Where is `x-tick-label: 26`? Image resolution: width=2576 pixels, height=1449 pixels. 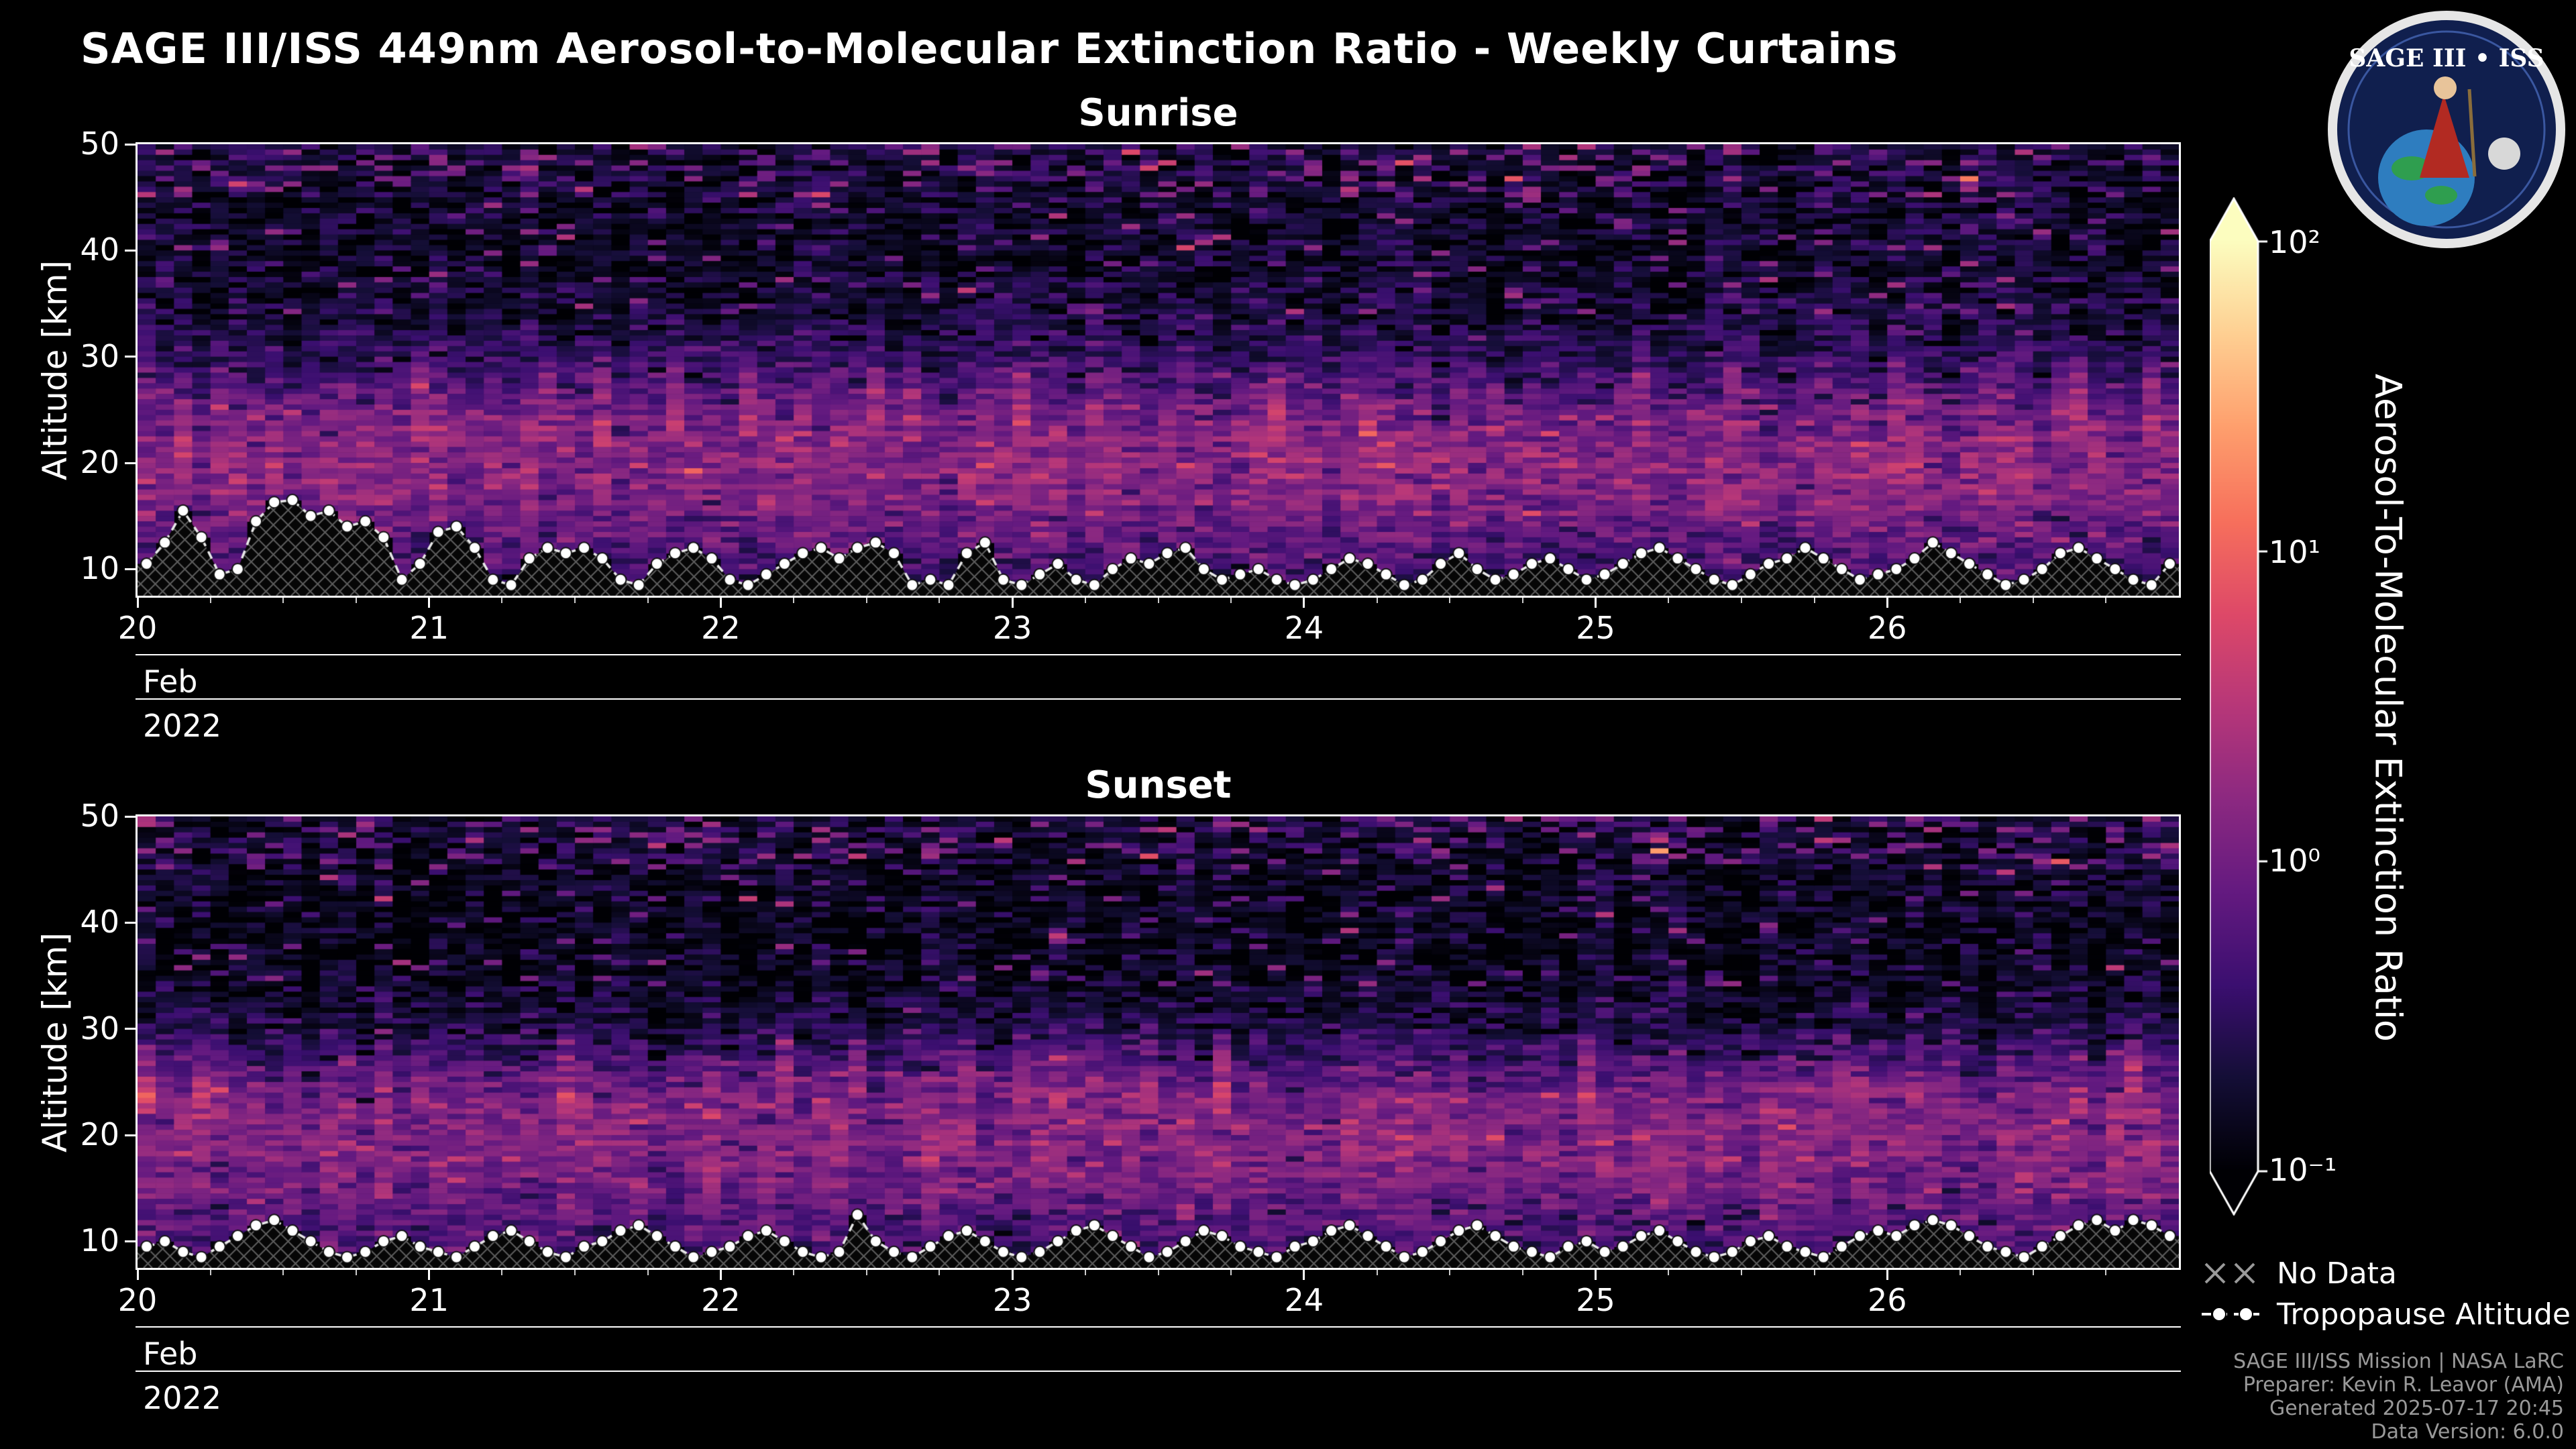 x-tick-label: 26 is located at coordinates (1887, 1300).